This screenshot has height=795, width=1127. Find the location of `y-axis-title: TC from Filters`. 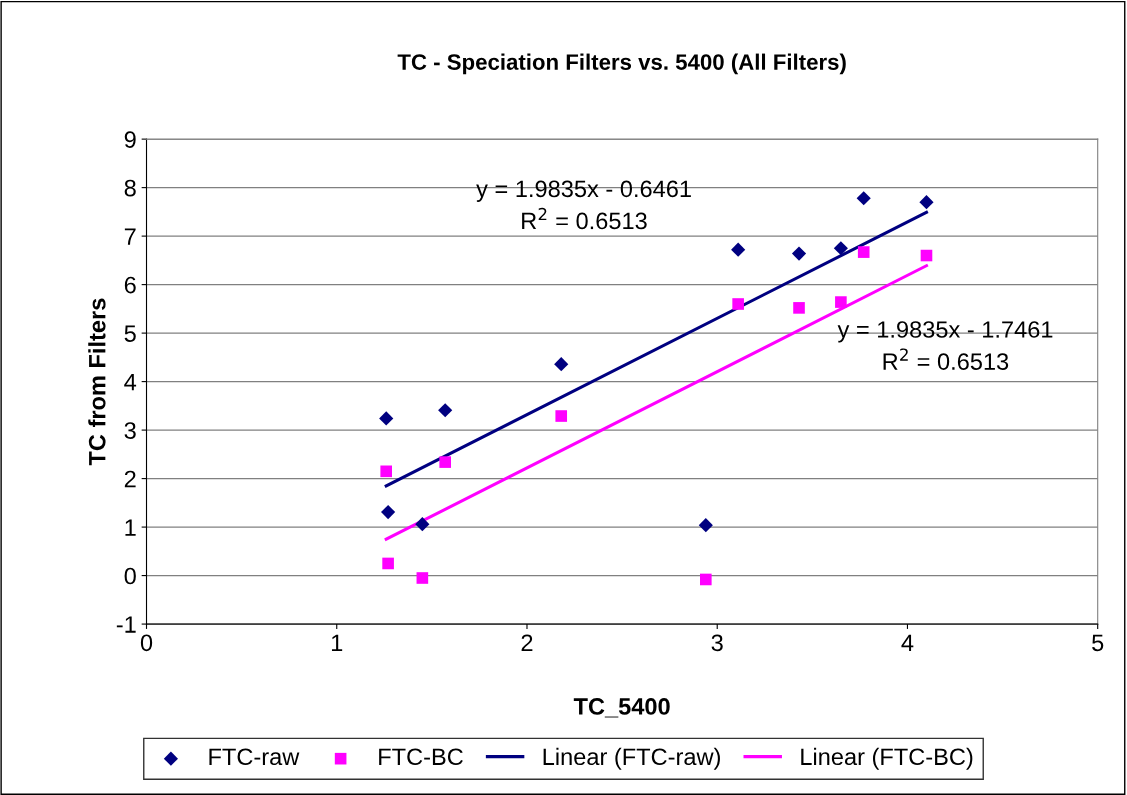

y-axis-title: TC from Filters is located at coordinates (97, 382).